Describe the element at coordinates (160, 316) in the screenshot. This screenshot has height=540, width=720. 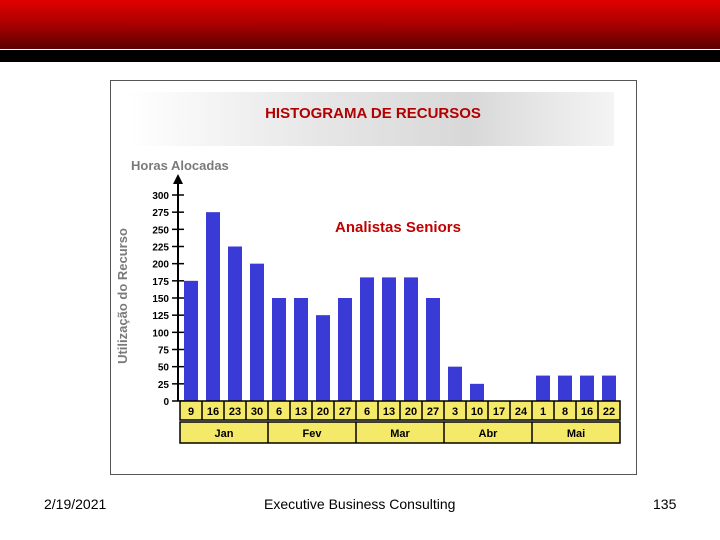
I see `y-tick-label: 125` at that location.